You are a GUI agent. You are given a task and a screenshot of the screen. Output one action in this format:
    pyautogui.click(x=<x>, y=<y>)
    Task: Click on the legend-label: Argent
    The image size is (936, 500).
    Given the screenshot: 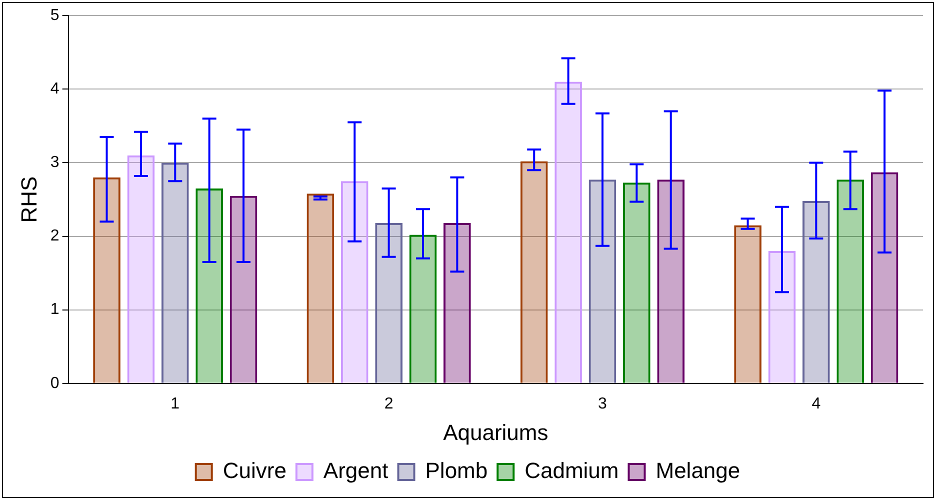 What is the action you would take?
    pyautogui.click(x=355, y=471)
    